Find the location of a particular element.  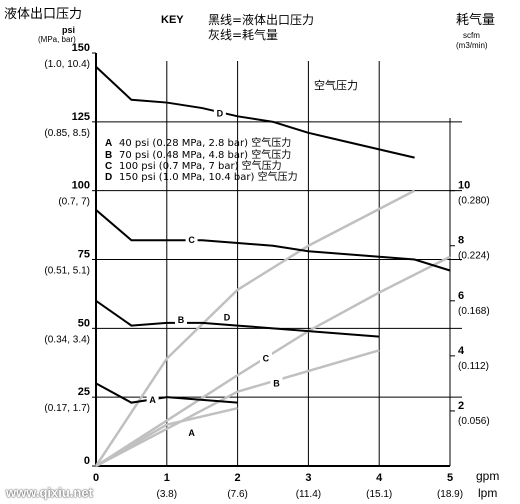

fluid-label-bg-d is located at coordinates (219, 112).